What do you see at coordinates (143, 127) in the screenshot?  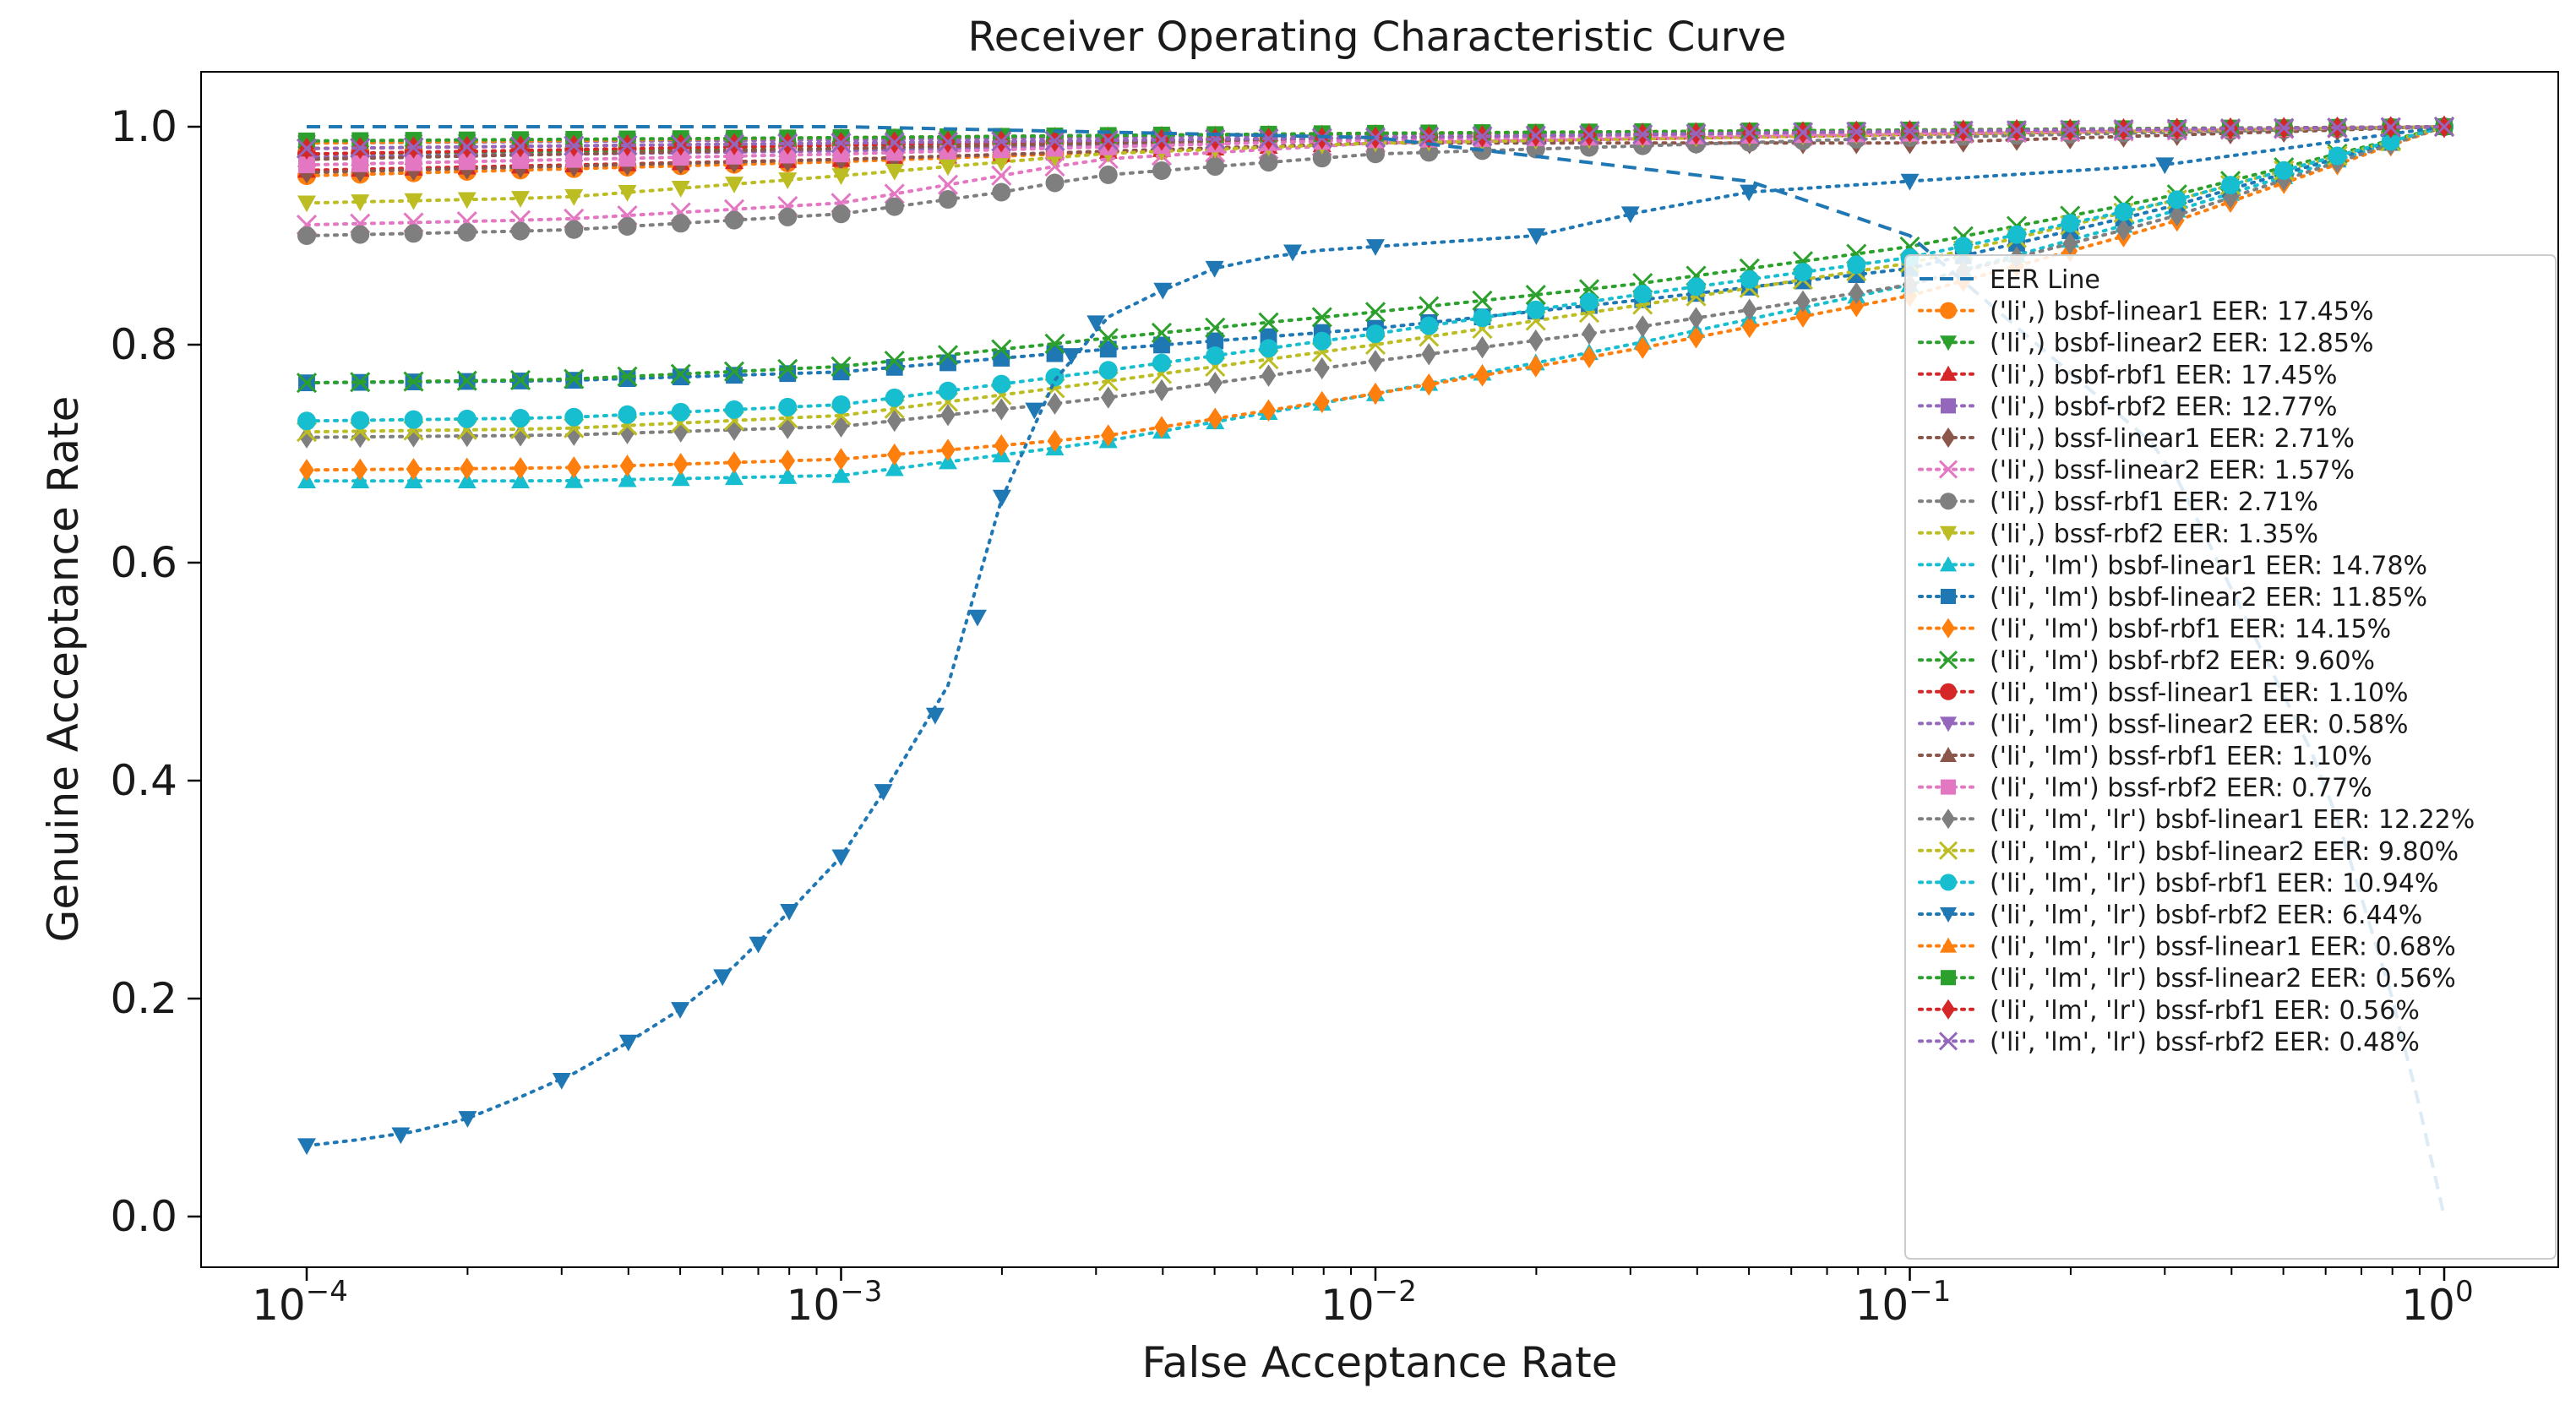 I see `y-tick-label: 1.0` at bounding box center [143, 127].